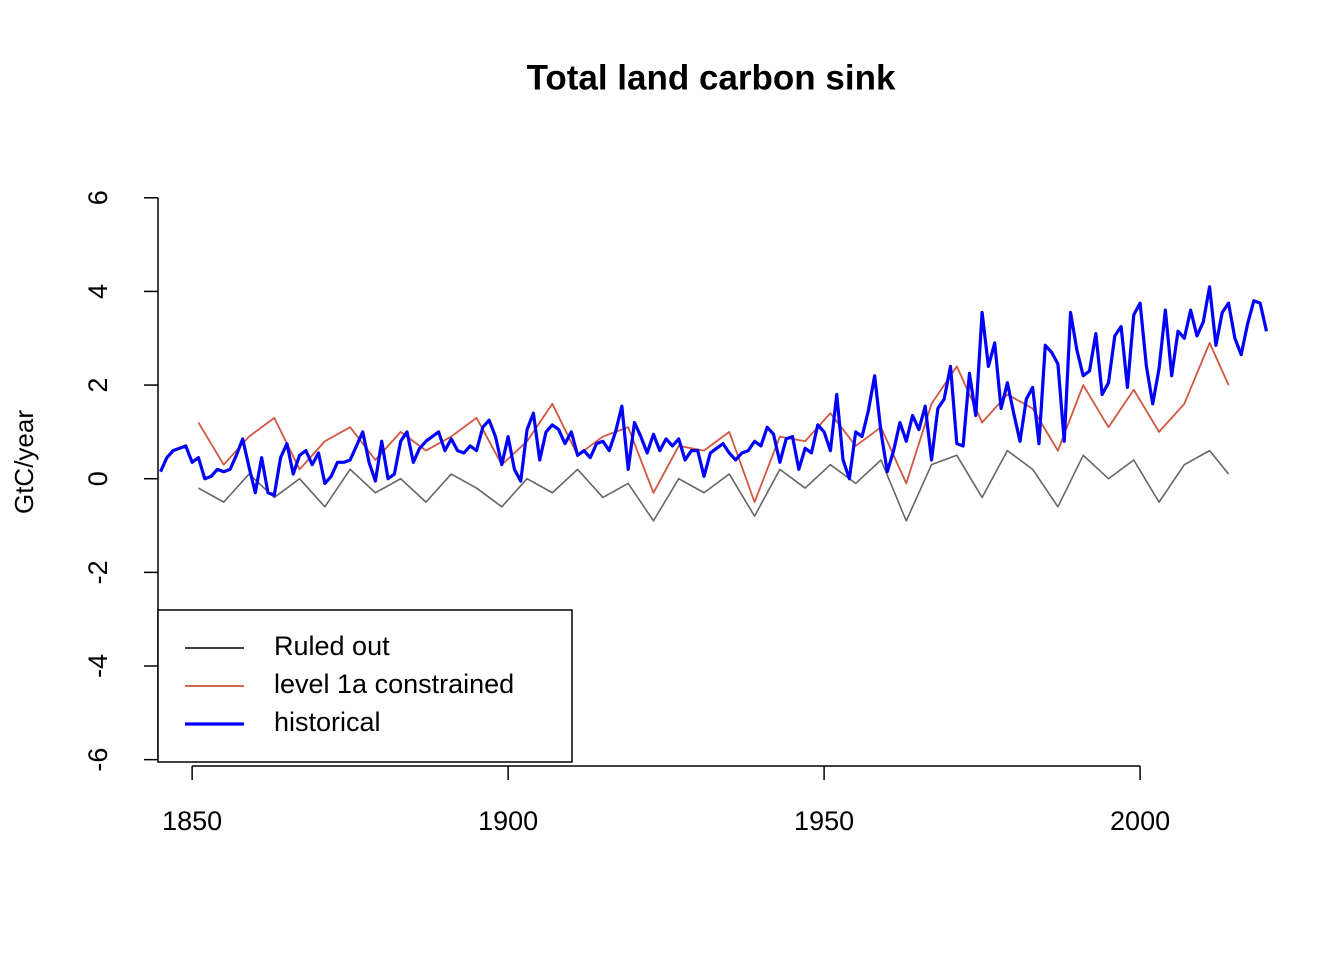 This screenshot has width=1344, height=960. Describe the element at coordinates (98, 291) in the screenshot. I see `y-tick-label: 4` at that location.